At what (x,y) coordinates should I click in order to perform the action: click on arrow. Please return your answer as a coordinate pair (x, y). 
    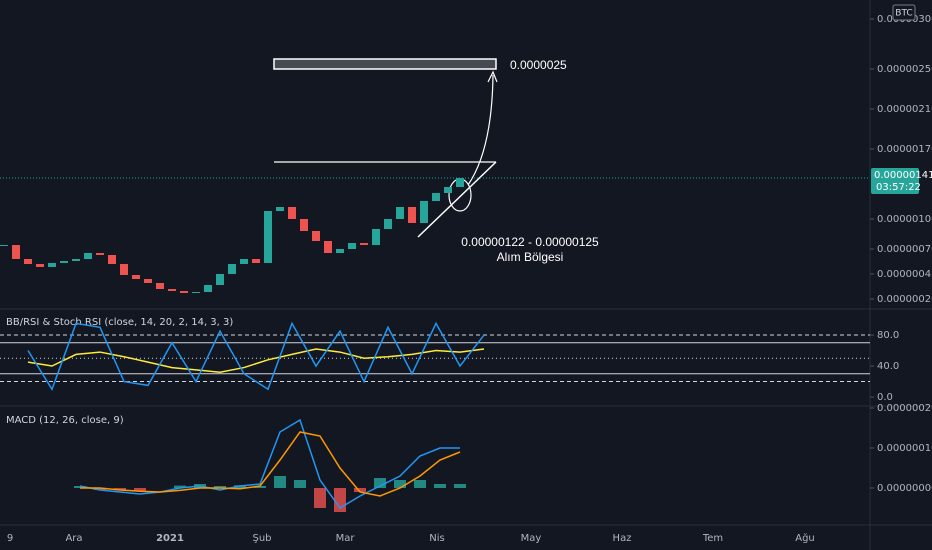
    Looking at the image, I should click on (480, 130).